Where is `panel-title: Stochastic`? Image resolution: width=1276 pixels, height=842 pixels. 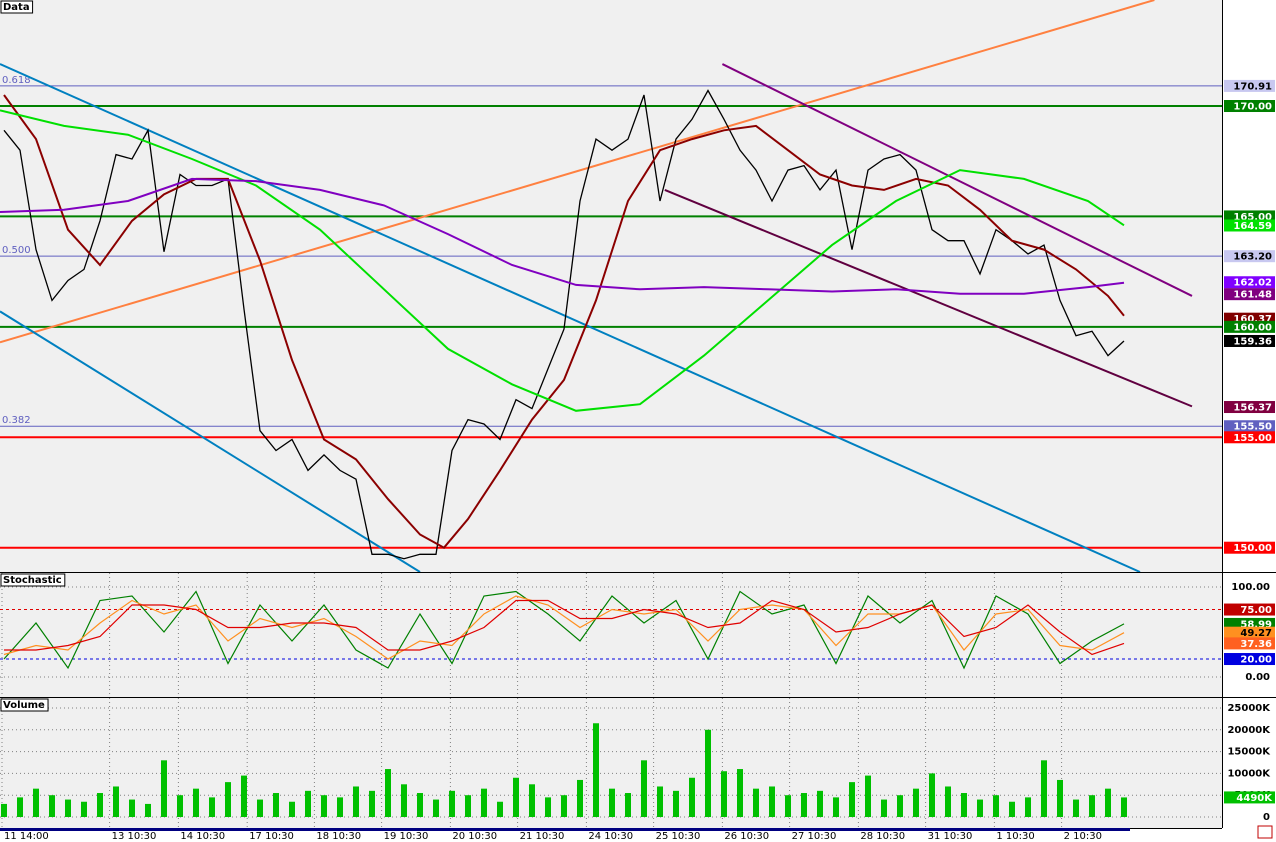
panel-title: Stochastic is located at coordinates (32, 580).